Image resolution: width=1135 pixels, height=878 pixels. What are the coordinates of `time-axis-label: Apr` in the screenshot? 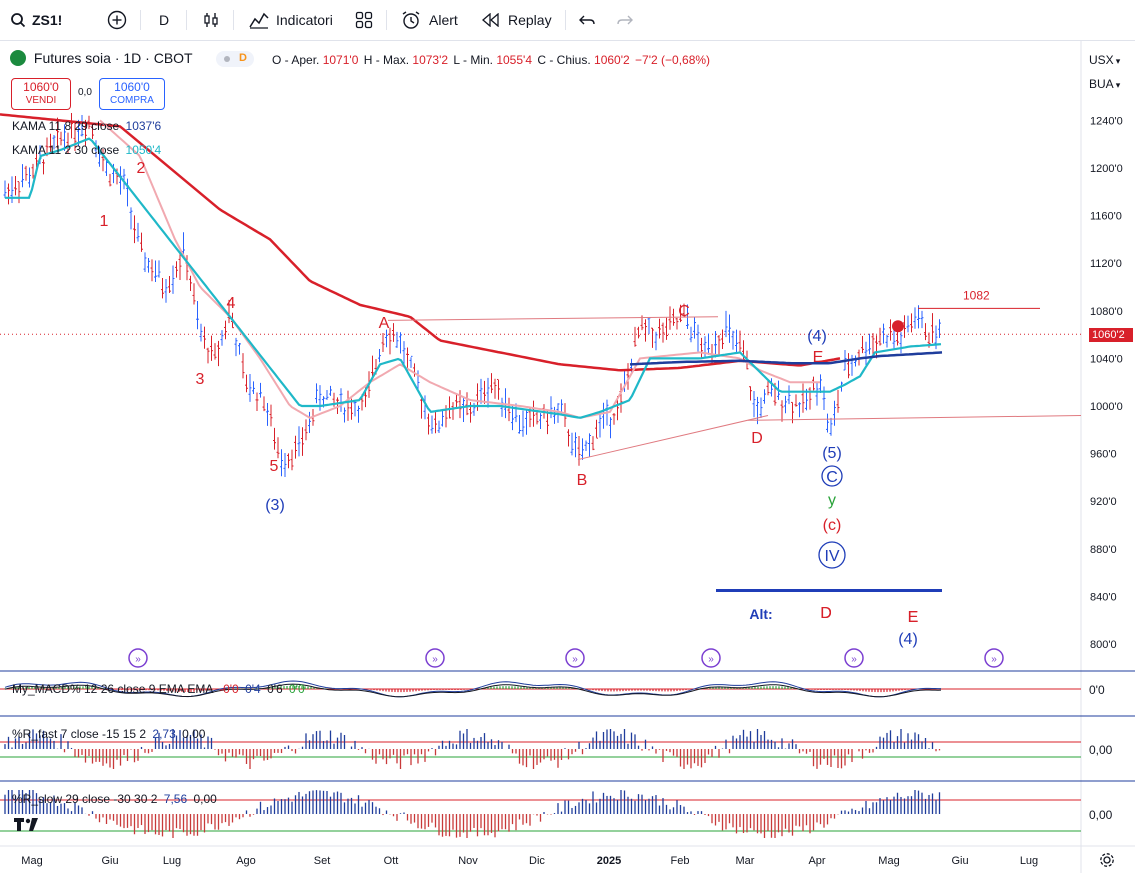 It's located at (816, 861).